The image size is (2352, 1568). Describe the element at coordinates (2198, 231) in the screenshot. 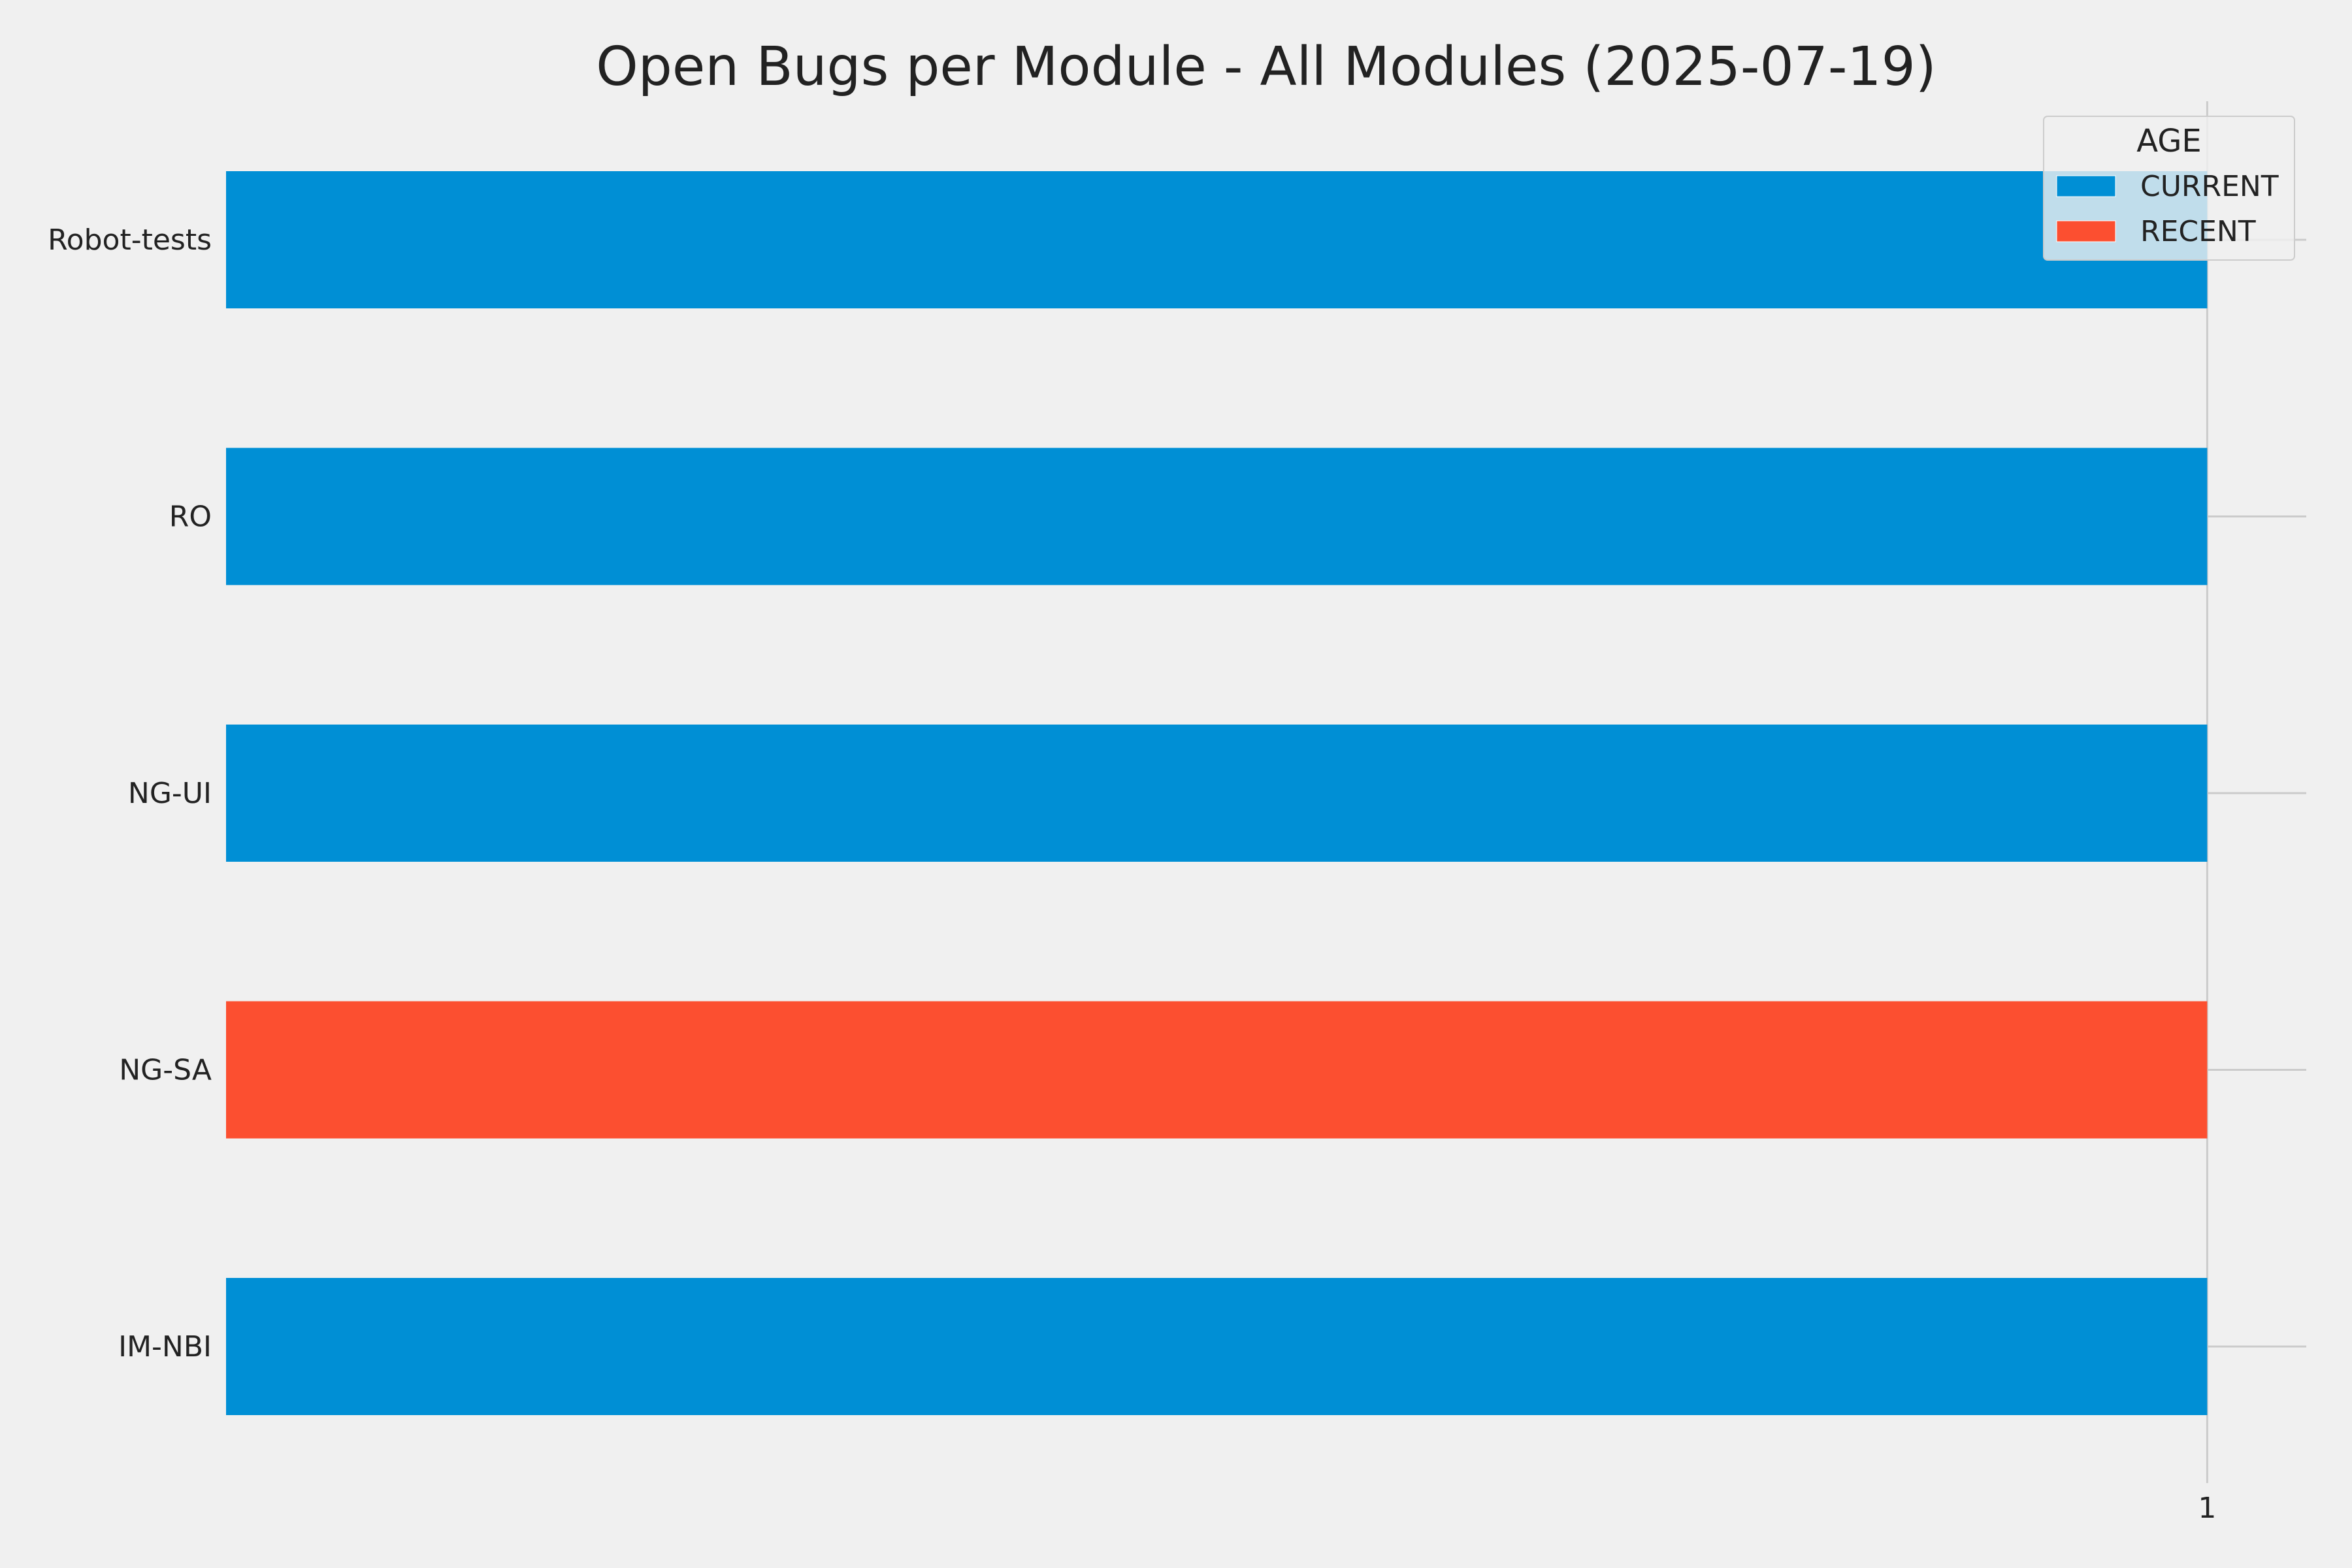

I see `legend-label-recent: RECENT` at that location.